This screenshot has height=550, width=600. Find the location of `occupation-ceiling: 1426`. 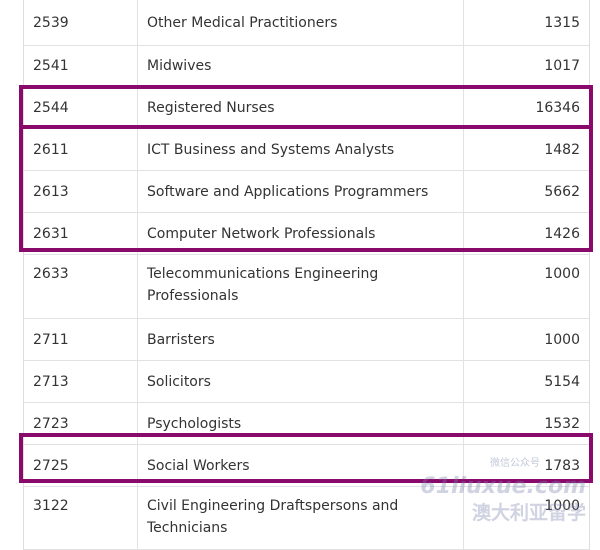

occupation-ceiling: 1426 is located at coordinates (562, 233).